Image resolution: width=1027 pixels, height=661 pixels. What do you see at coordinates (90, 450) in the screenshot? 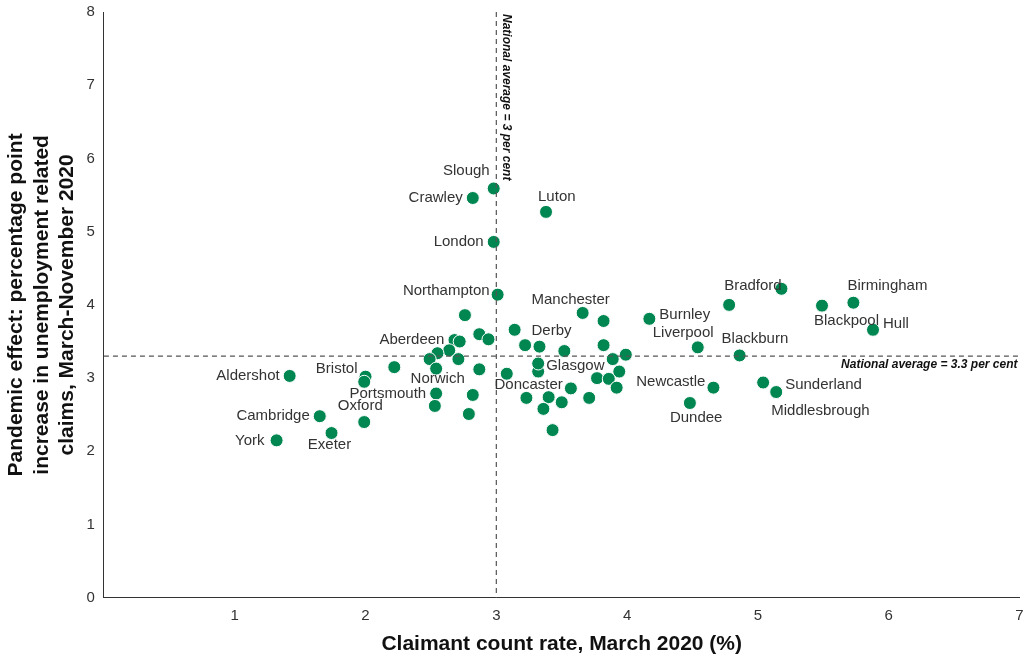
I see `y-tick-label: 2` at bounding box center [90, 450].